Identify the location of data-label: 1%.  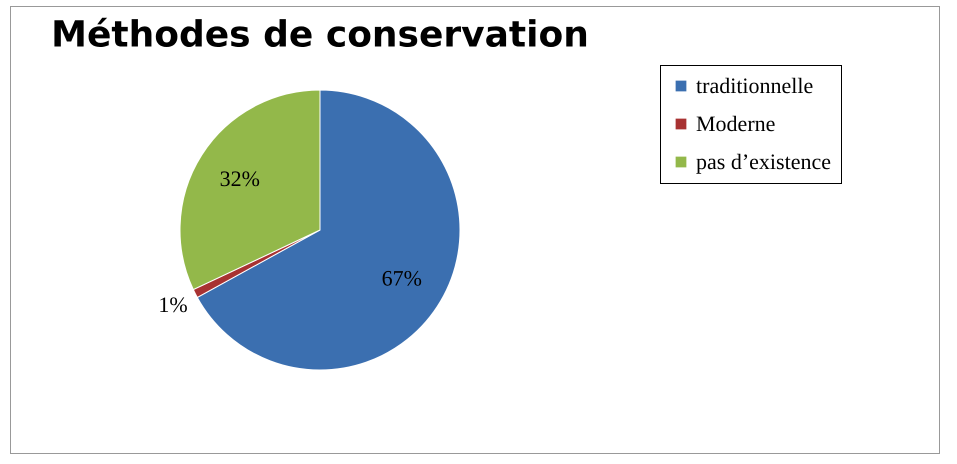
(173, 304).